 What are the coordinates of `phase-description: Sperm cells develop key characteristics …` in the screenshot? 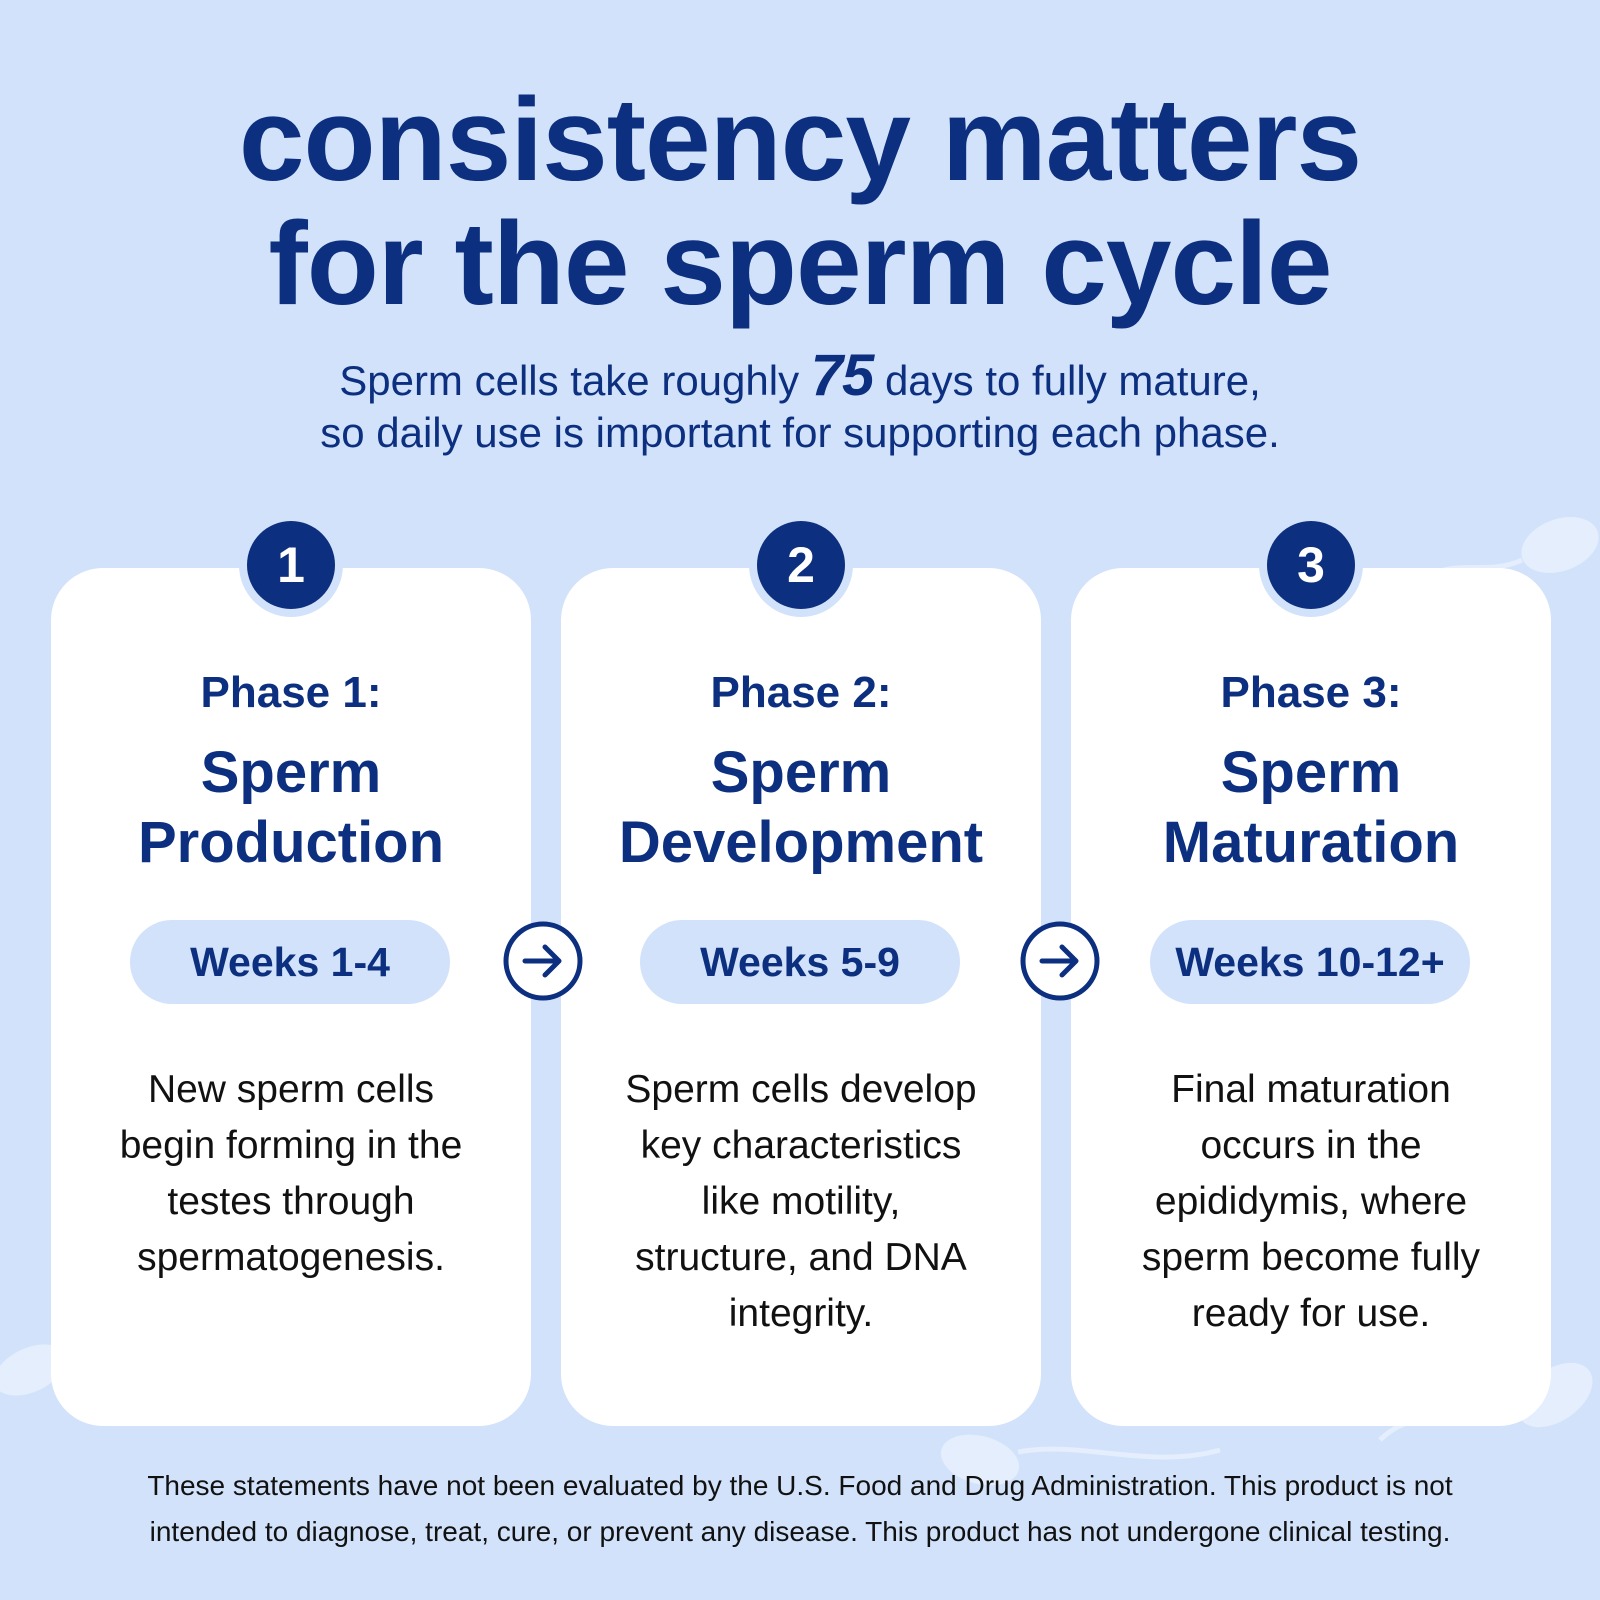 It's located at (801, 1202).